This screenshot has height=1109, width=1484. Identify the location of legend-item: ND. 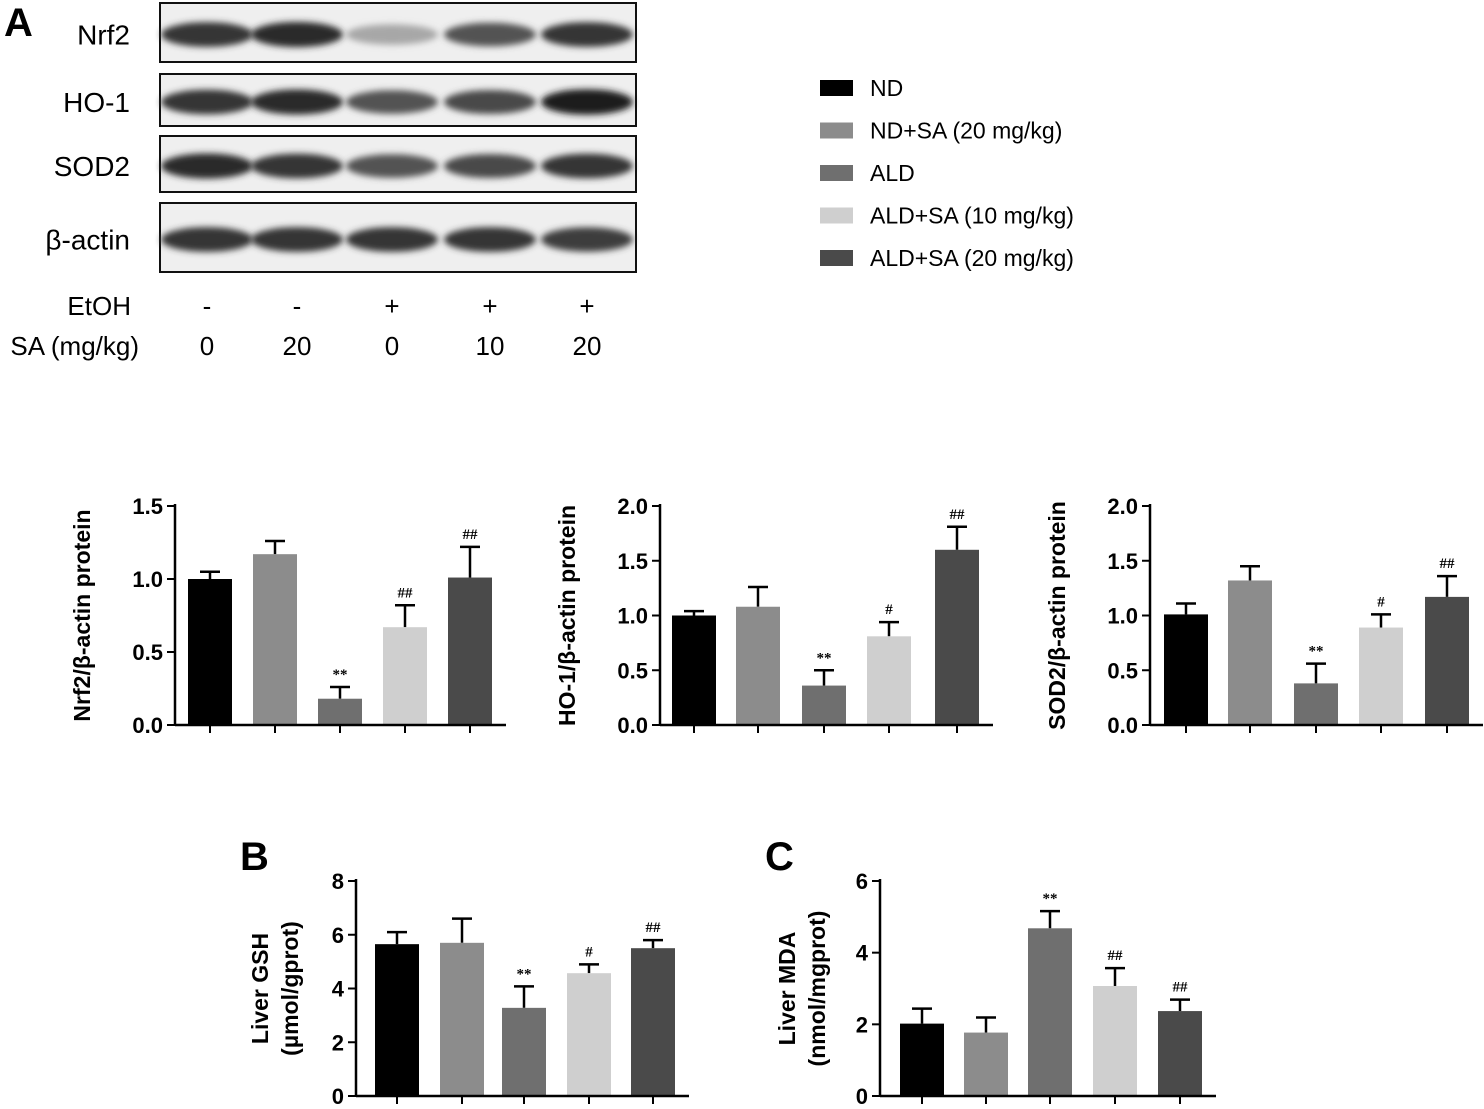
(861, 88).